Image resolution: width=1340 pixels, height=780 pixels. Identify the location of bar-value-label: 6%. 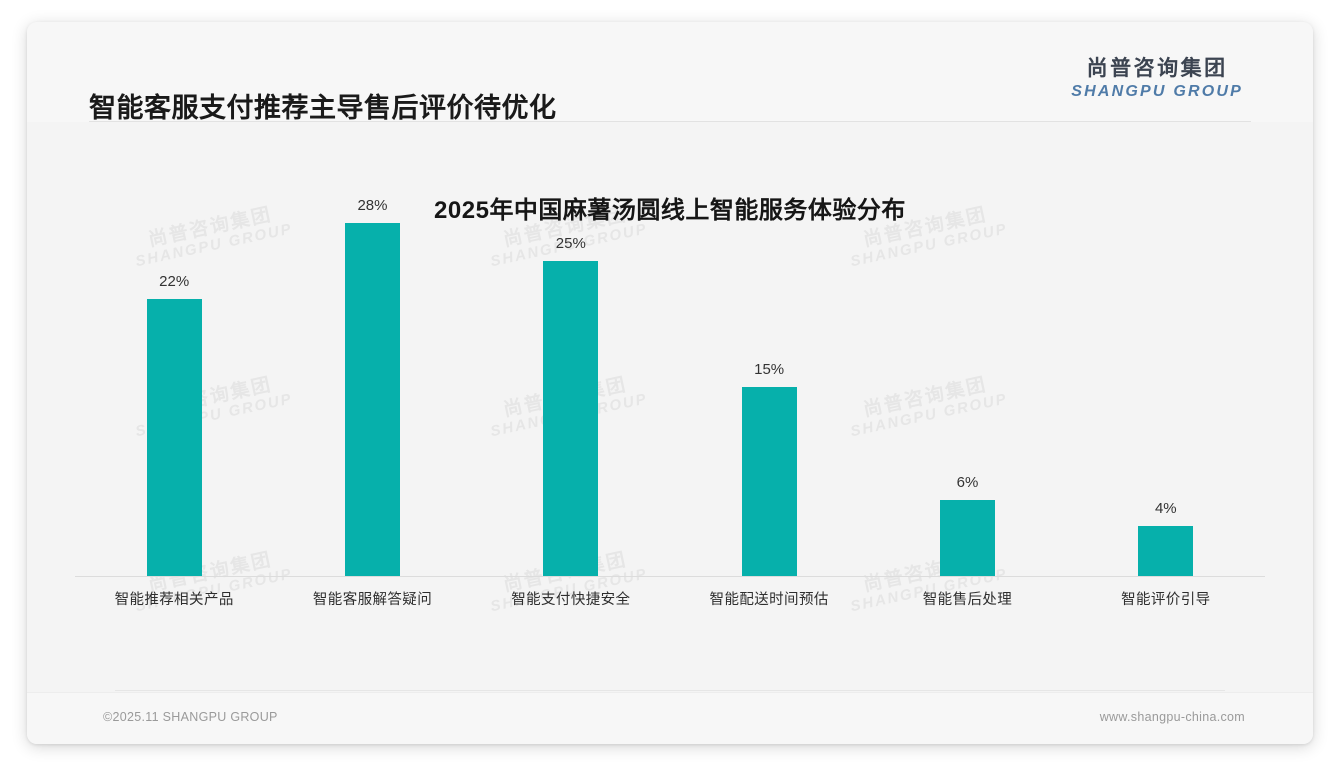
(967, 483).